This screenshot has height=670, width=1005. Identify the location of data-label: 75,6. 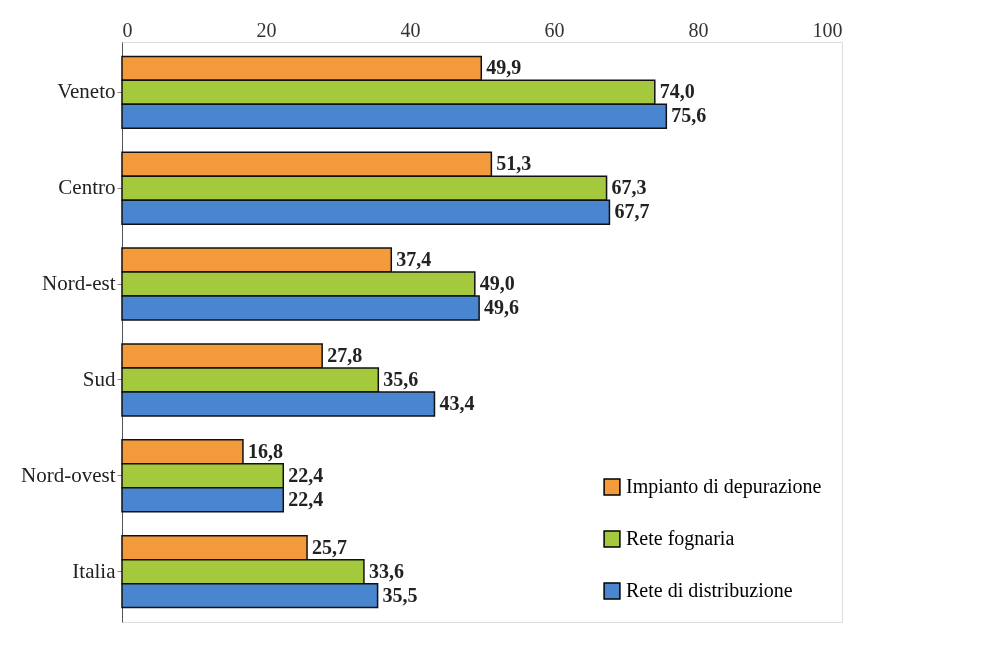
(689, 115).